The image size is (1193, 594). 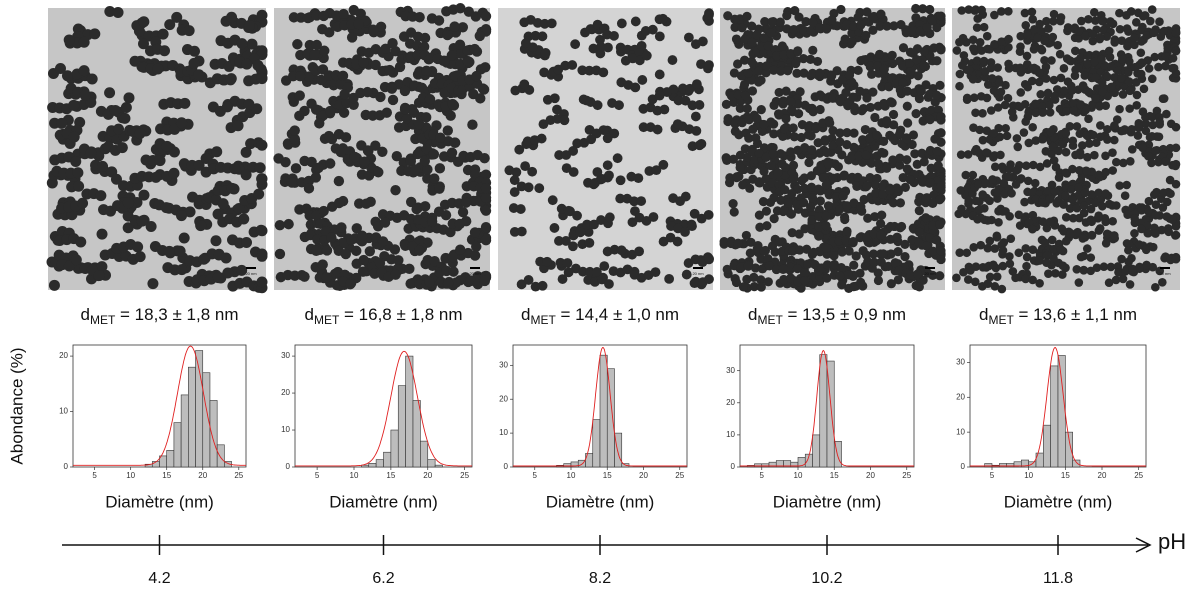 I want to click on x-tick-label: 10, so click(x=1028, y=475).